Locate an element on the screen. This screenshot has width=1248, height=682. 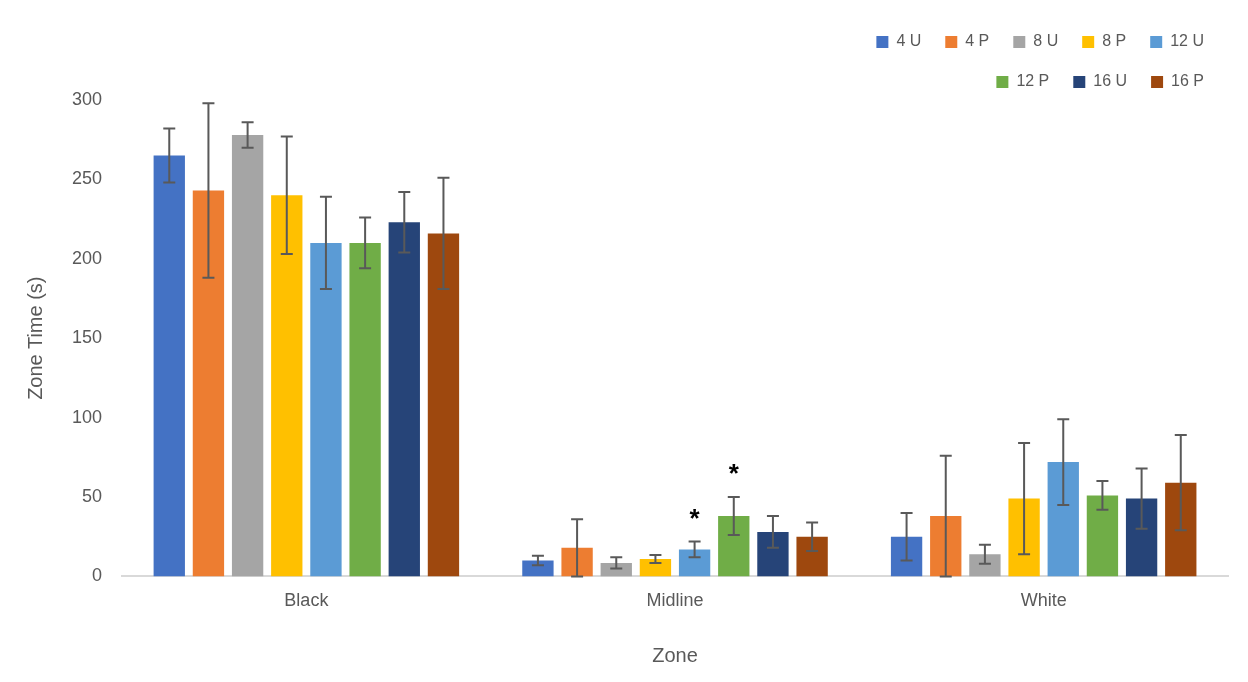
y-tick-label: 250 is located at coordinates (87, 178).